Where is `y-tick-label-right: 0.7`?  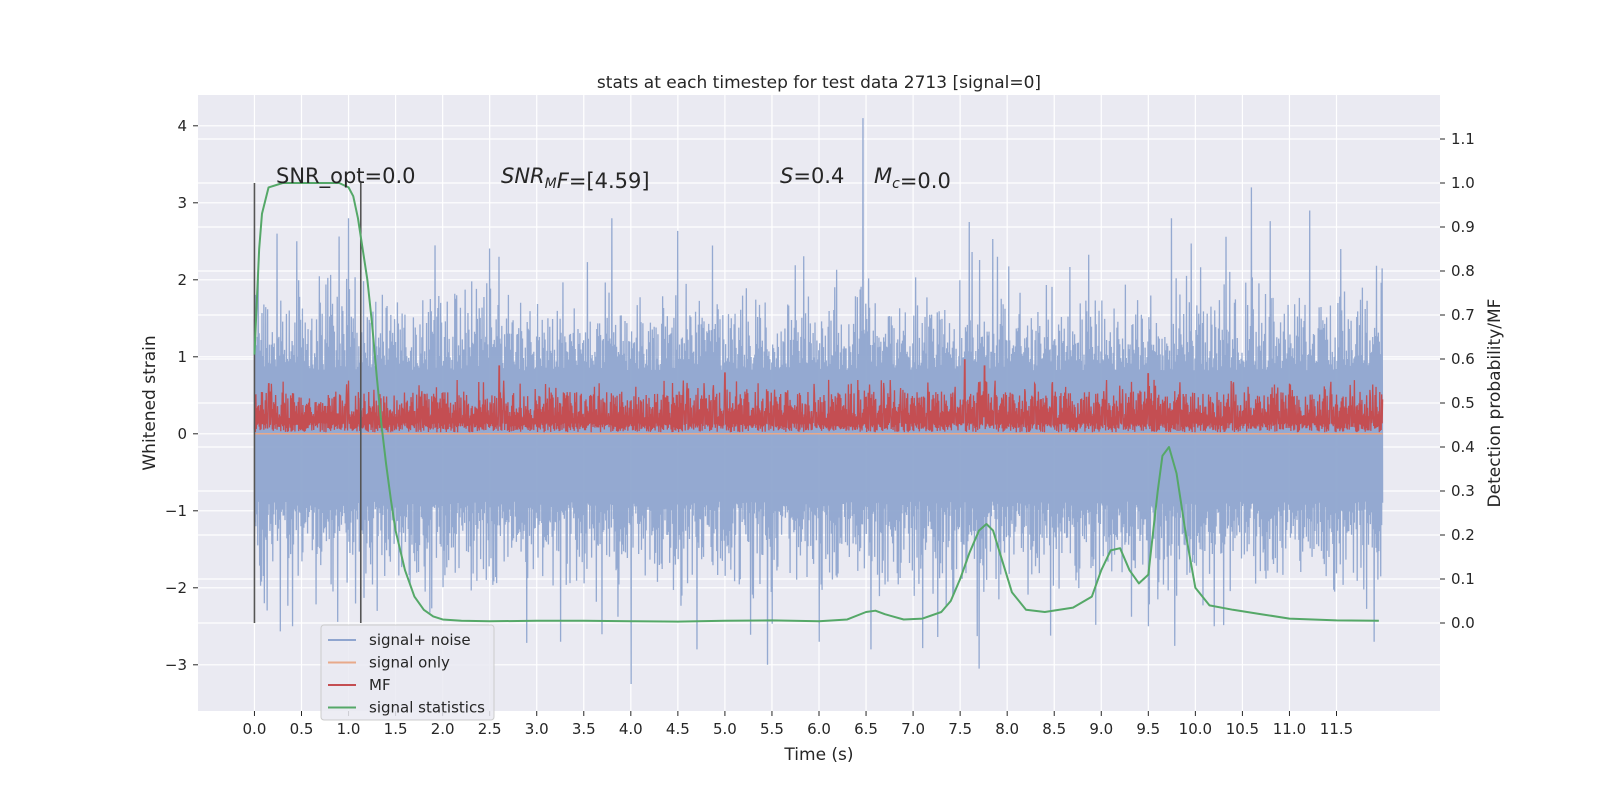
y-tick-label-right: 0.7 is located at coordinates (1463, 315).